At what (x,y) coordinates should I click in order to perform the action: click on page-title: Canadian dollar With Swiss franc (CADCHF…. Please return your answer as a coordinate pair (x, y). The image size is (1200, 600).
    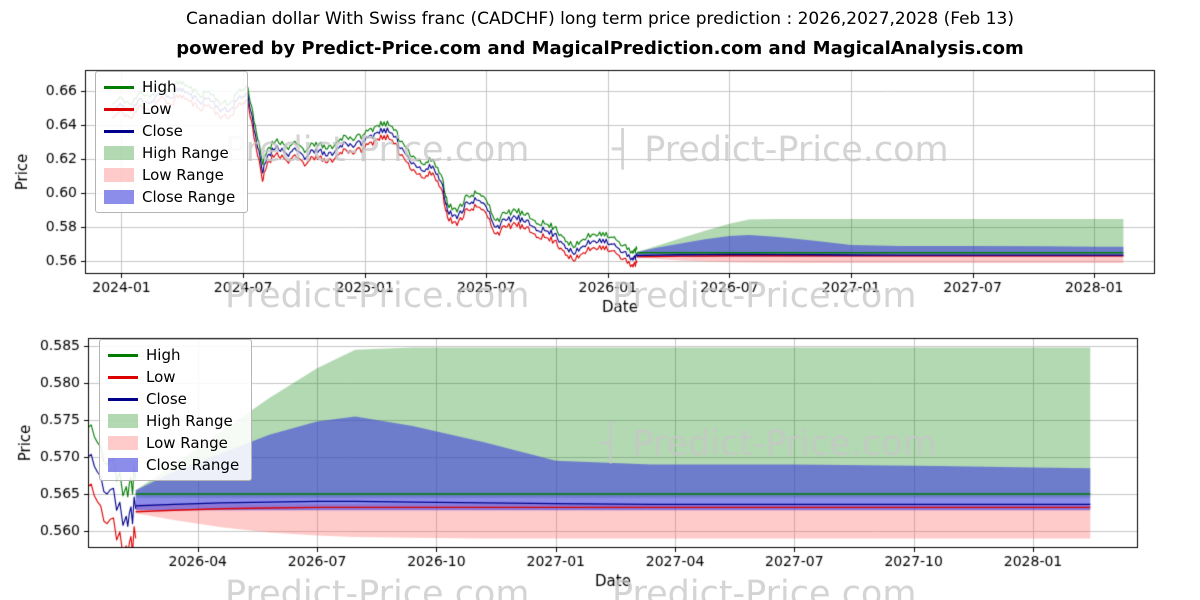
    Looking at the image, I should click on (600, 19).